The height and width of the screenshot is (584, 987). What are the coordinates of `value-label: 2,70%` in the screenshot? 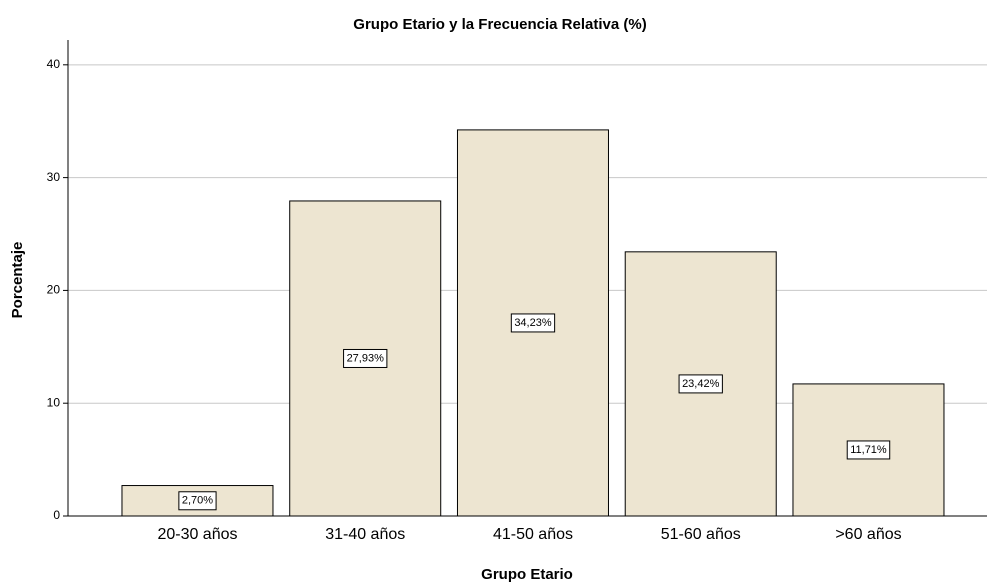 It's located at (197, 501).